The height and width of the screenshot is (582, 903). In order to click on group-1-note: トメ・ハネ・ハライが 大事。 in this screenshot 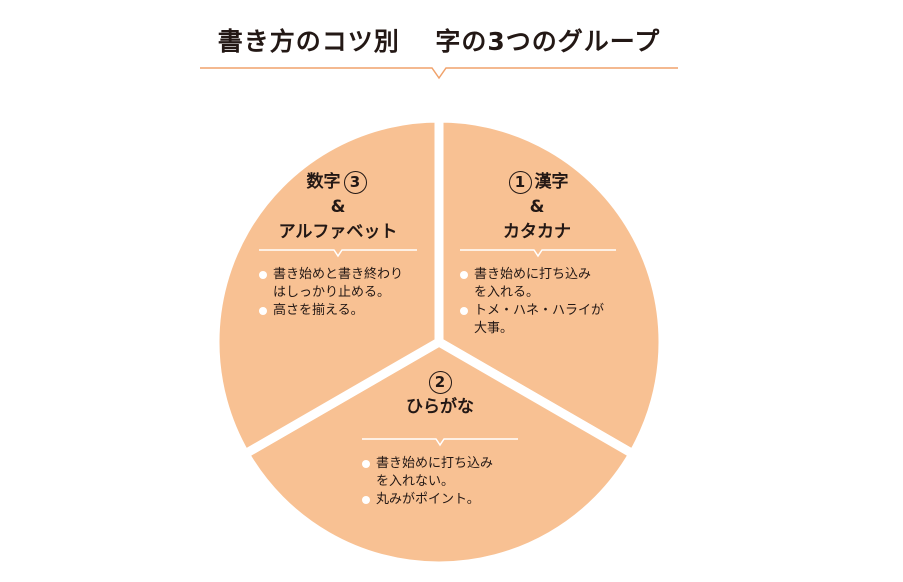, I will do `click(532, 320)`.